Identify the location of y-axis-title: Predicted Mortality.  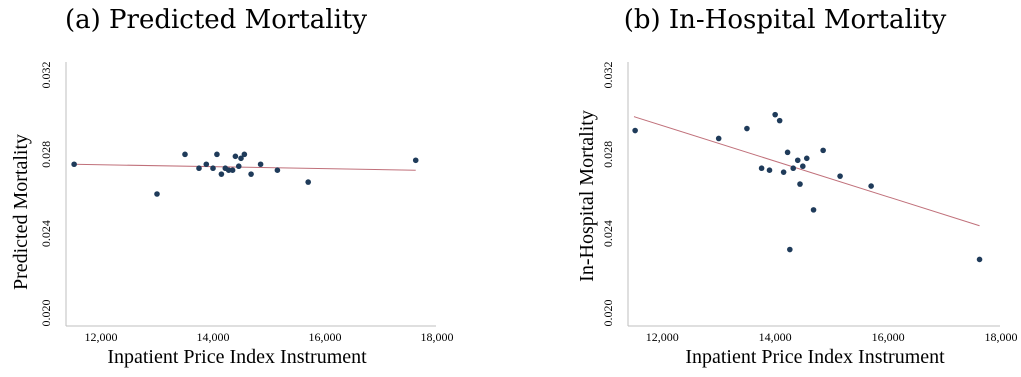
(21, 212).